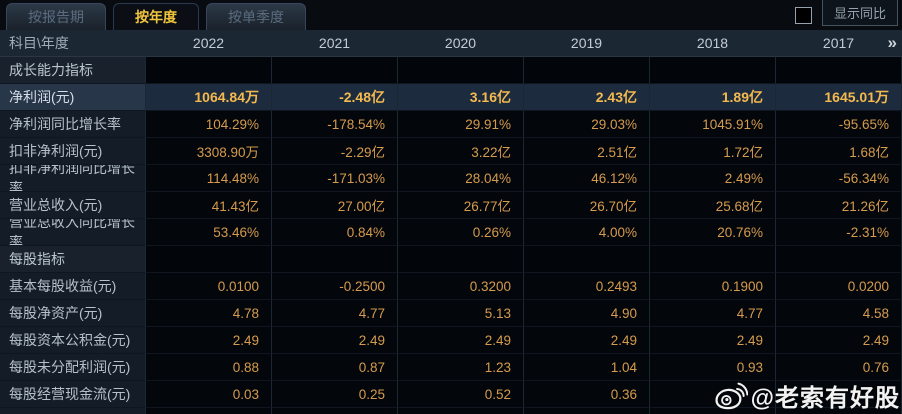  What do you see at coordinates (587, 367) in the screenshot?
I see `value-cell: 1.04` at bounding box center [587, 367].